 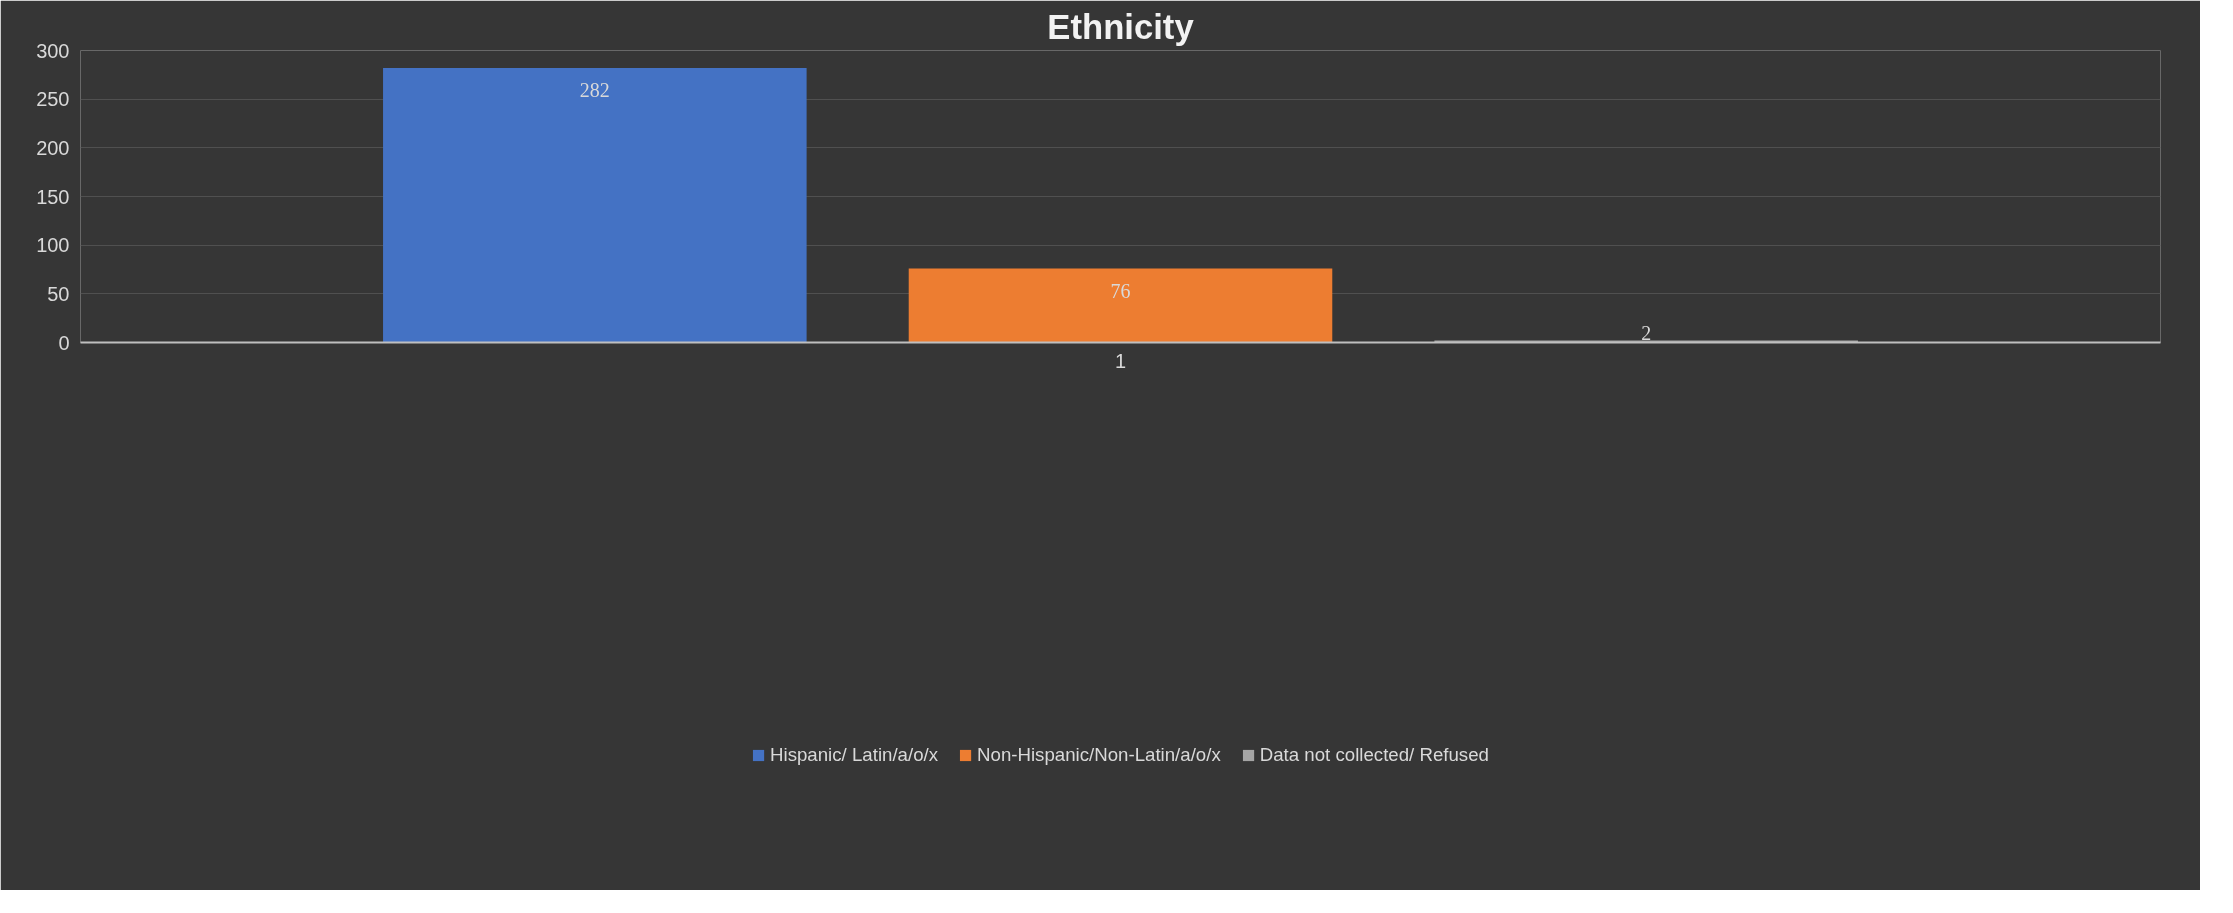 I want to click on legend-label: Hispanic/ Latin/a/o/x, so click(x=854, y=754).